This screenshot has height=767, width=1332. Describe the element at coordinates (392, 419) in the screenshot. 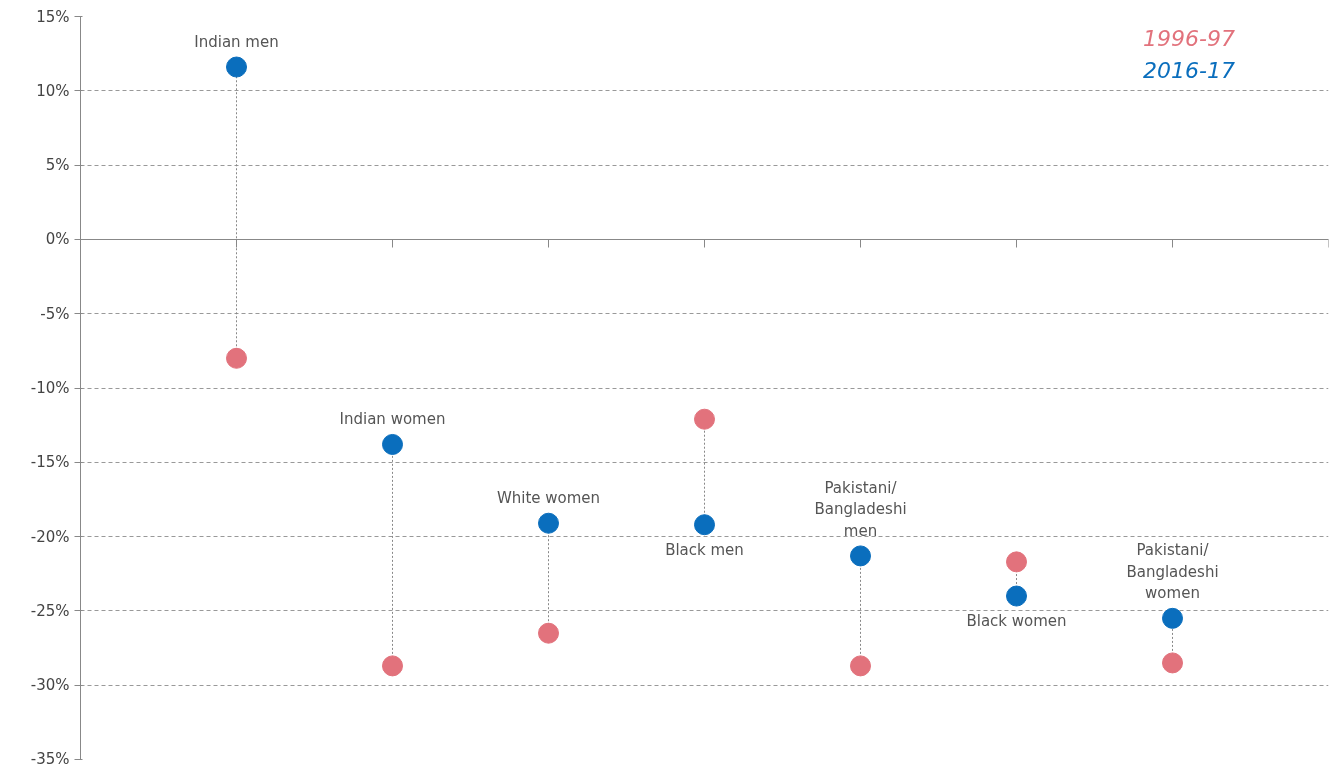

I see `x-tick-label: Indian women` at that location.